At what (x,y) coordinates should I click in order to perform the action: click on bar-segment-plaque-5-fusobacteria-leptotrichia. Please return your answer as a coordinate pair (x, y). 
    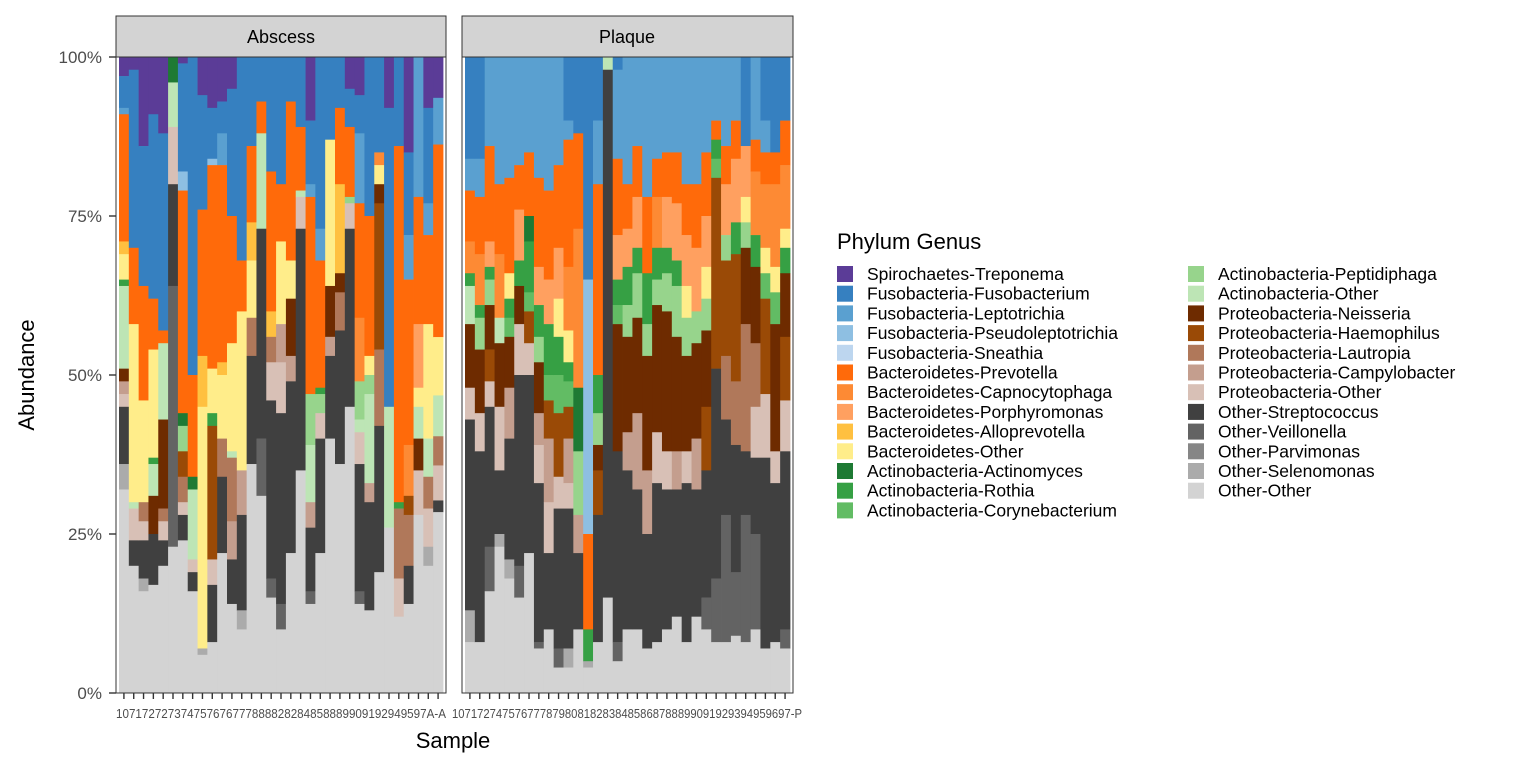
    Looking at the image, I should click on (509, 118).